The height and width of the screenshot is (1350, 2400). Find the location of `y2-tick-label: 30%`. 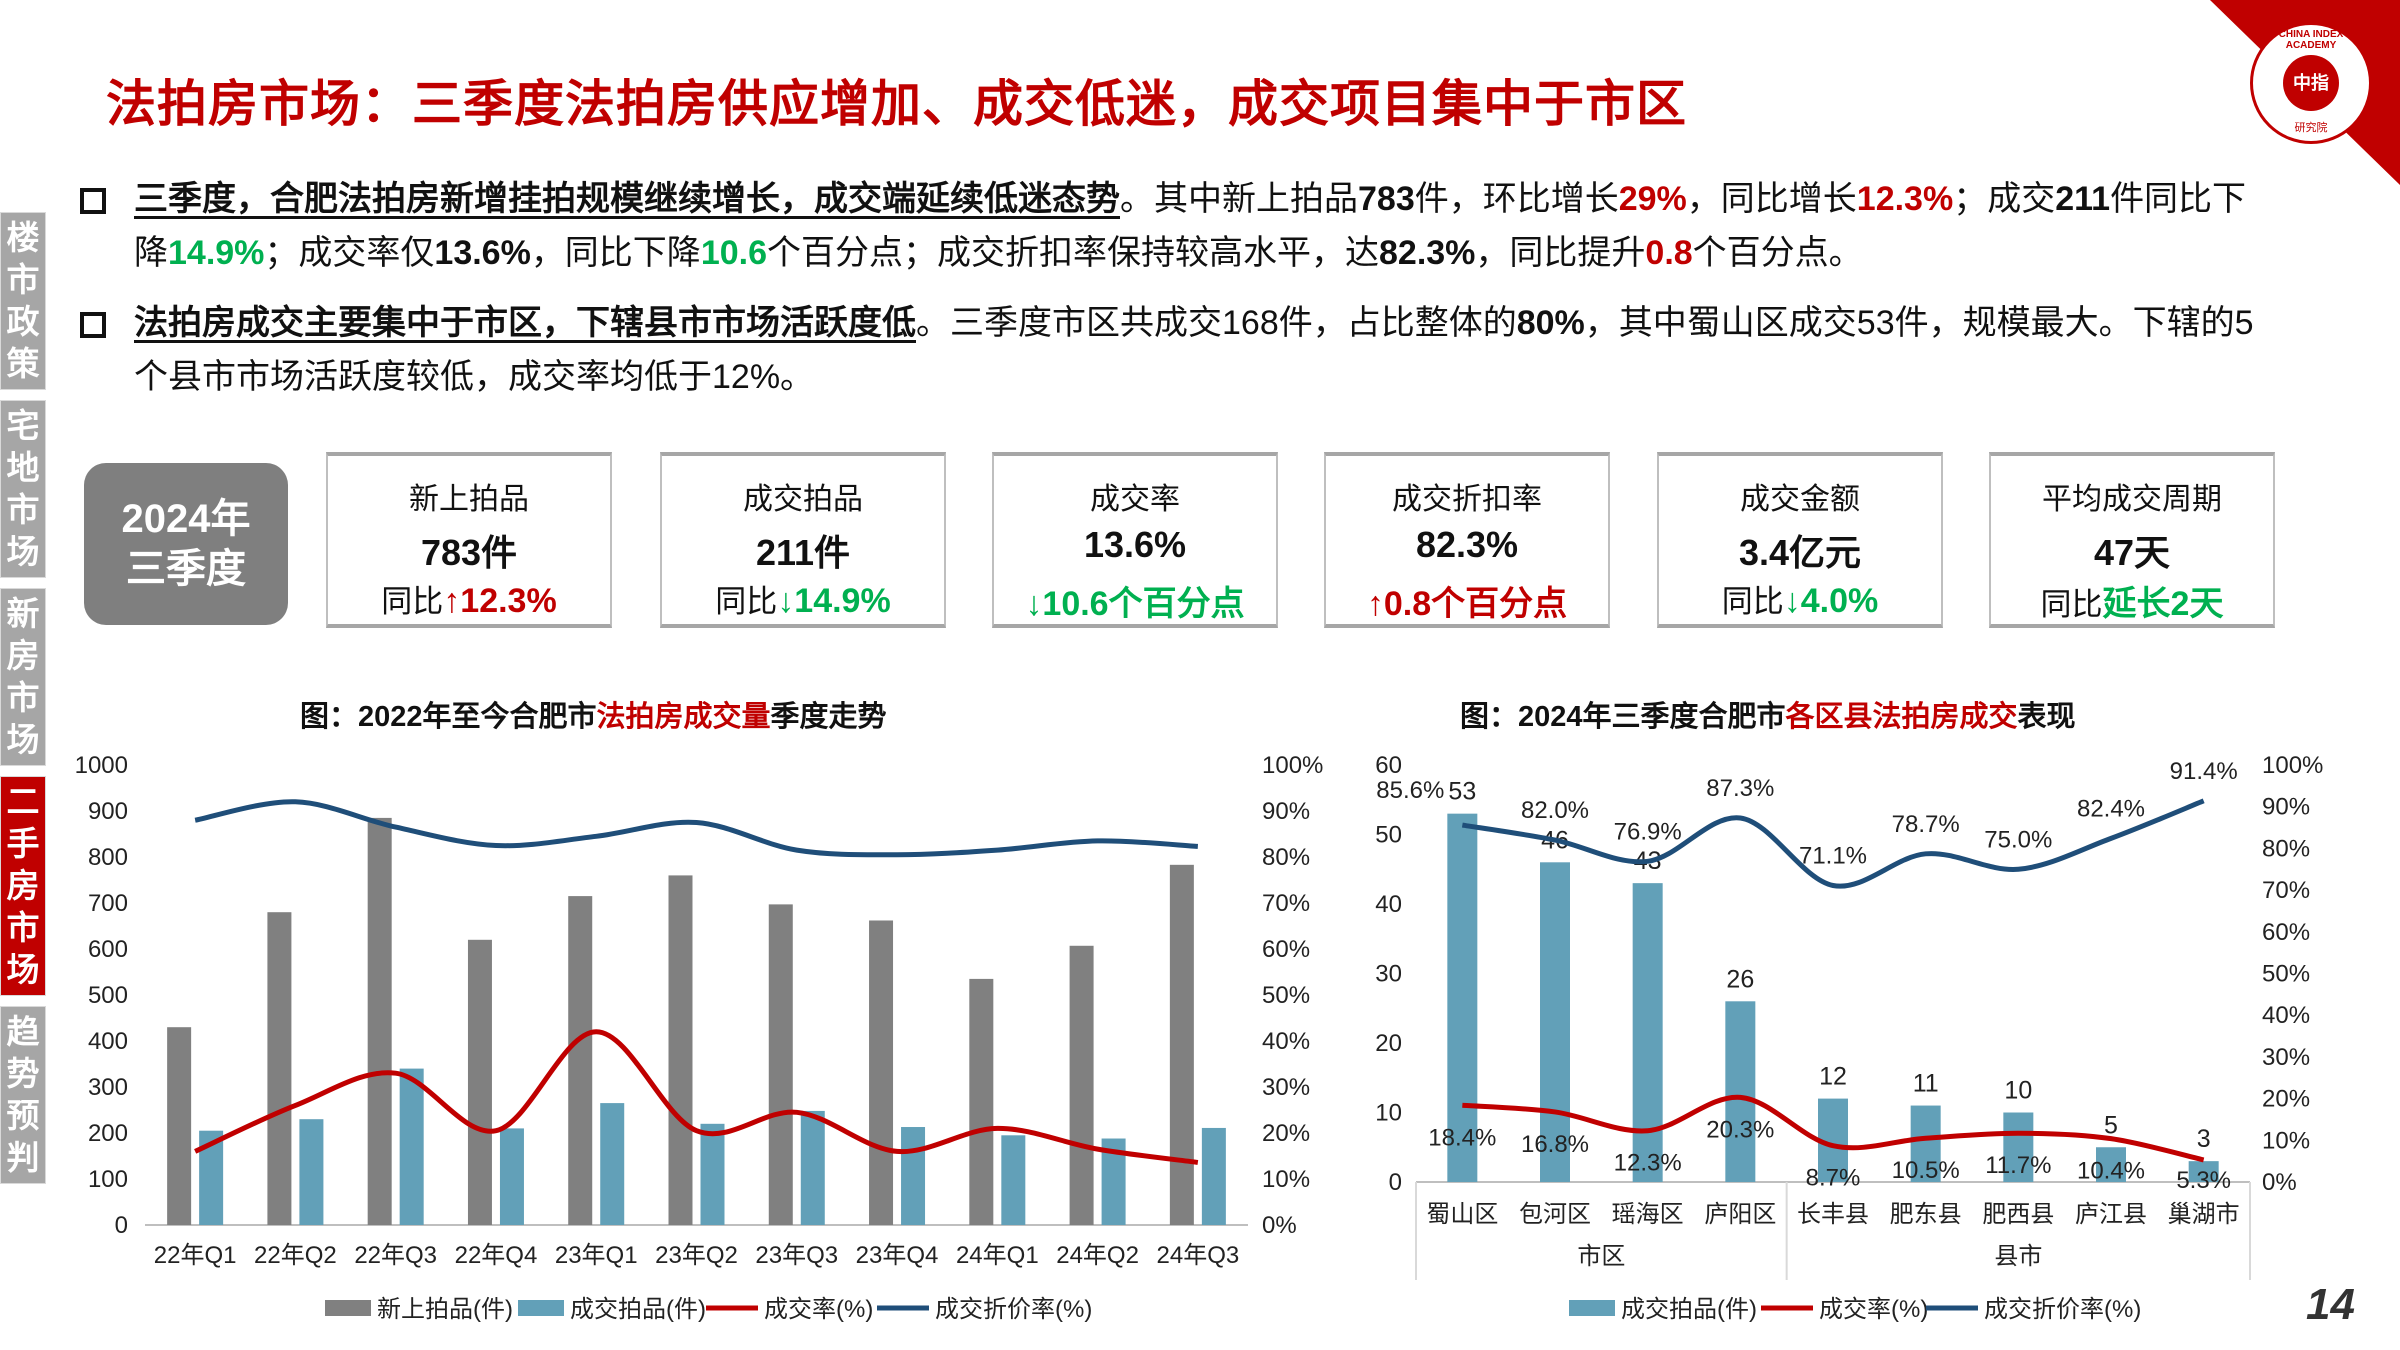

y2-tick-label: 30% is located at coordinates (1286, 1087).